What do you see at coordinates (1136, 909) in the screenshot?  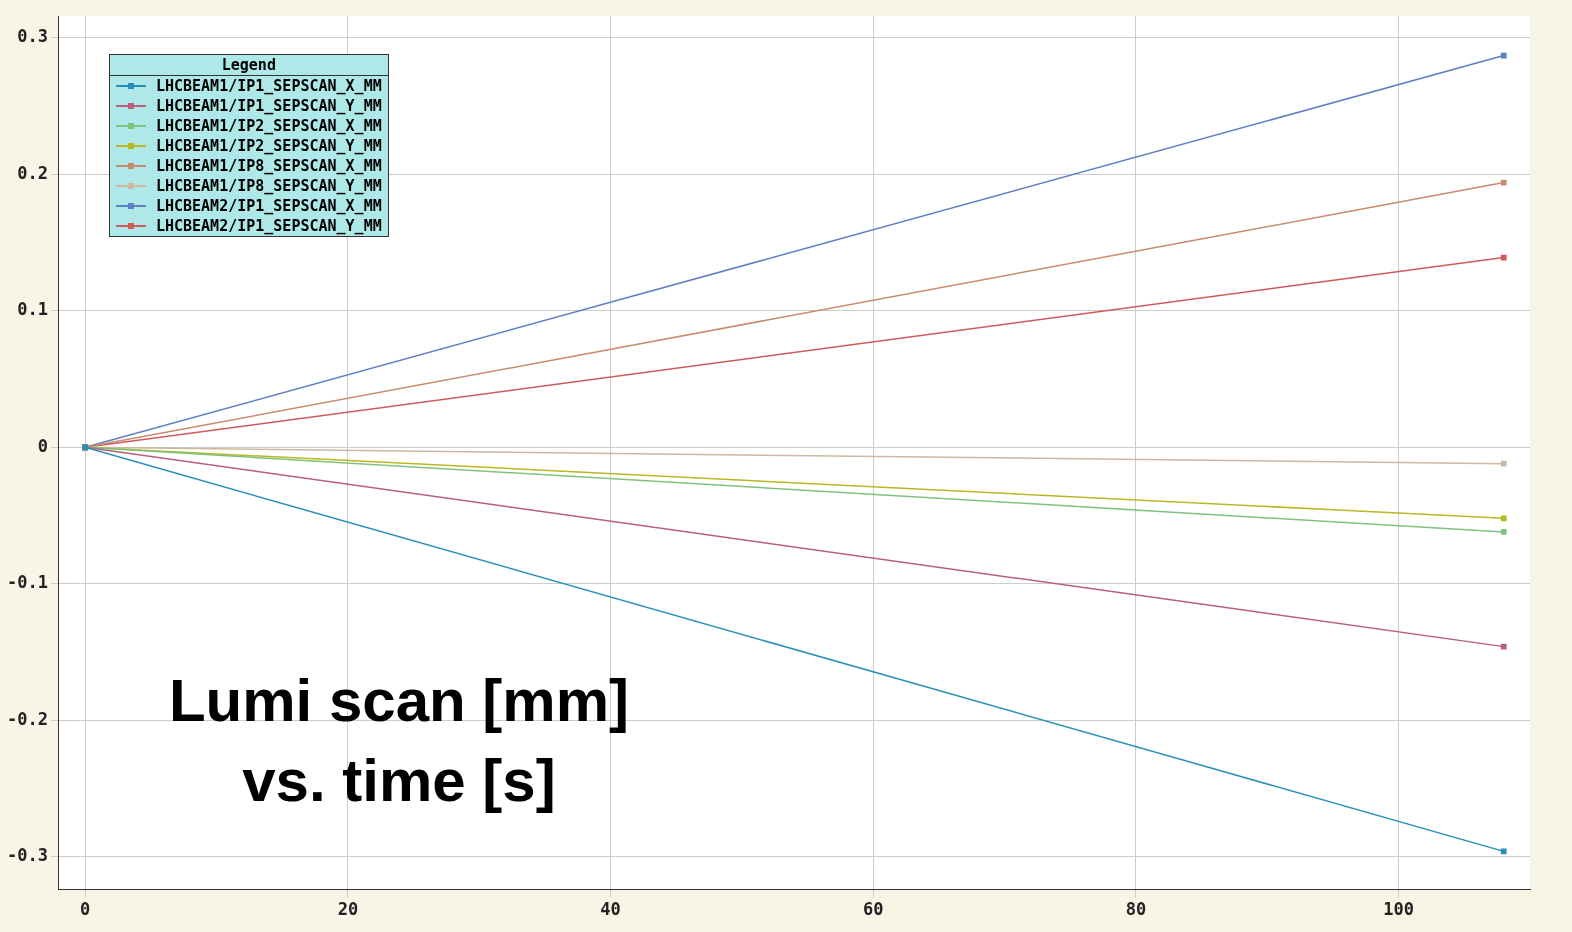 I see `x-tick-label: 80` at bounding box center [1136, 909].